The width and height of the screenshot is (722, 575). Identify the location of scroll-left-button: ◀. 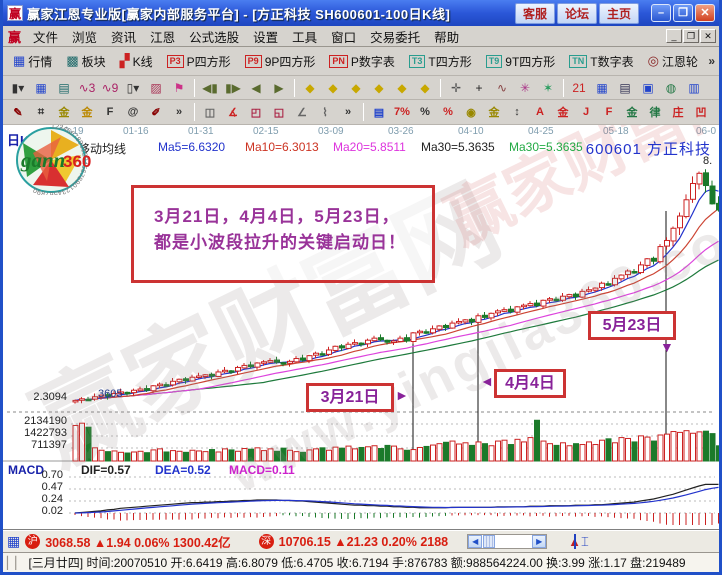
(475, 541).